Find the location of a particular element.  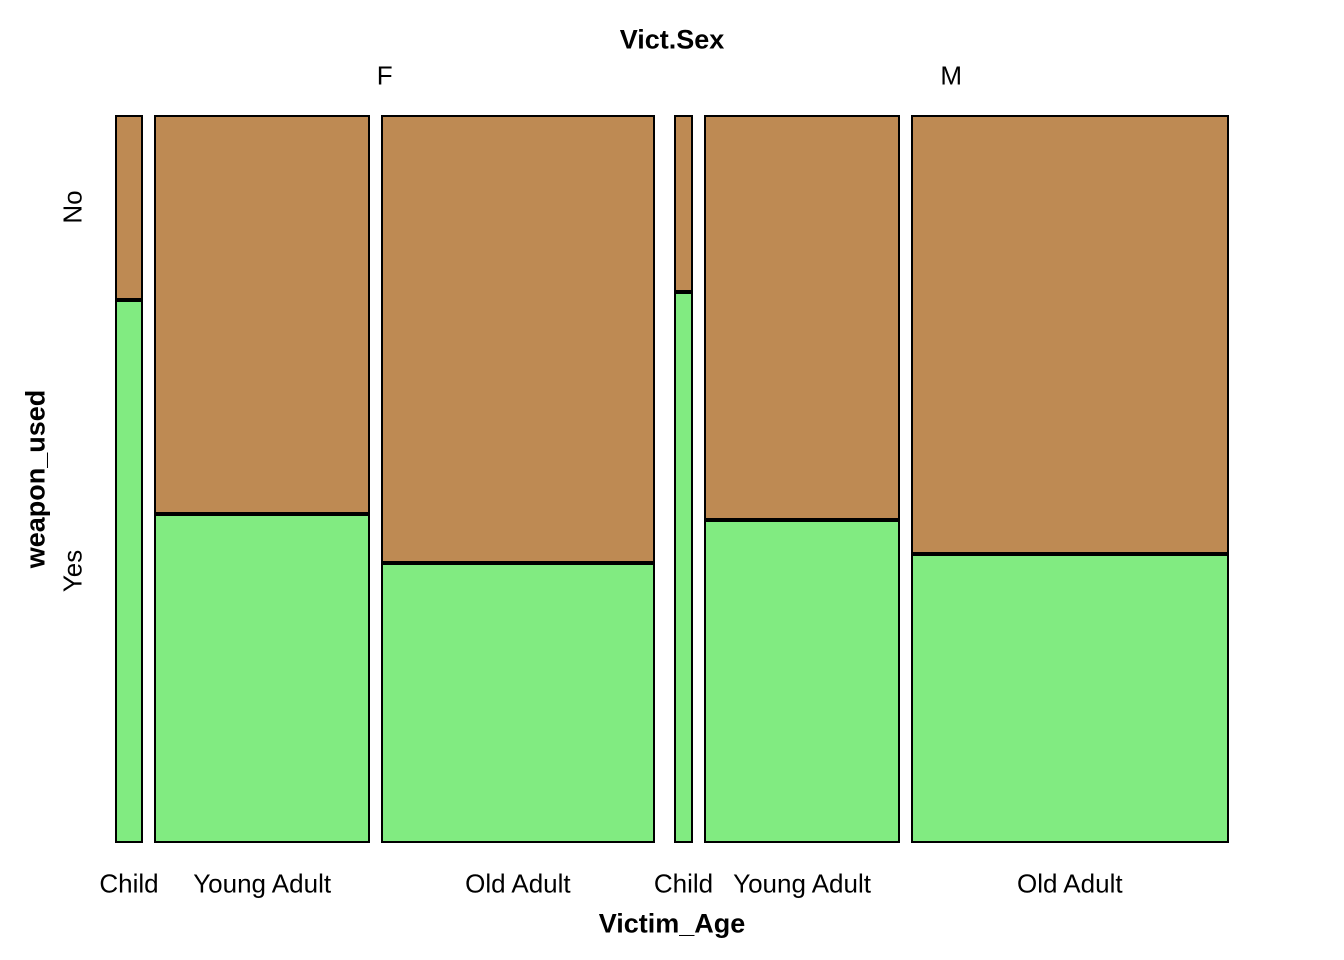

mosaic-column-f-young-adult is located at coordinates (262, 479).